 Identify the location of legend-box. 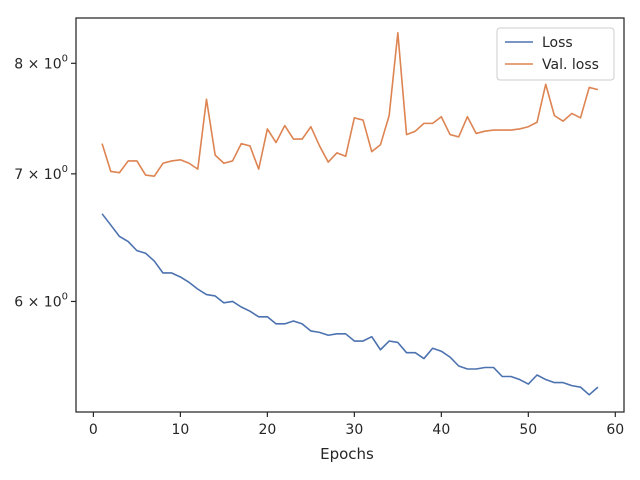
(555, 54).